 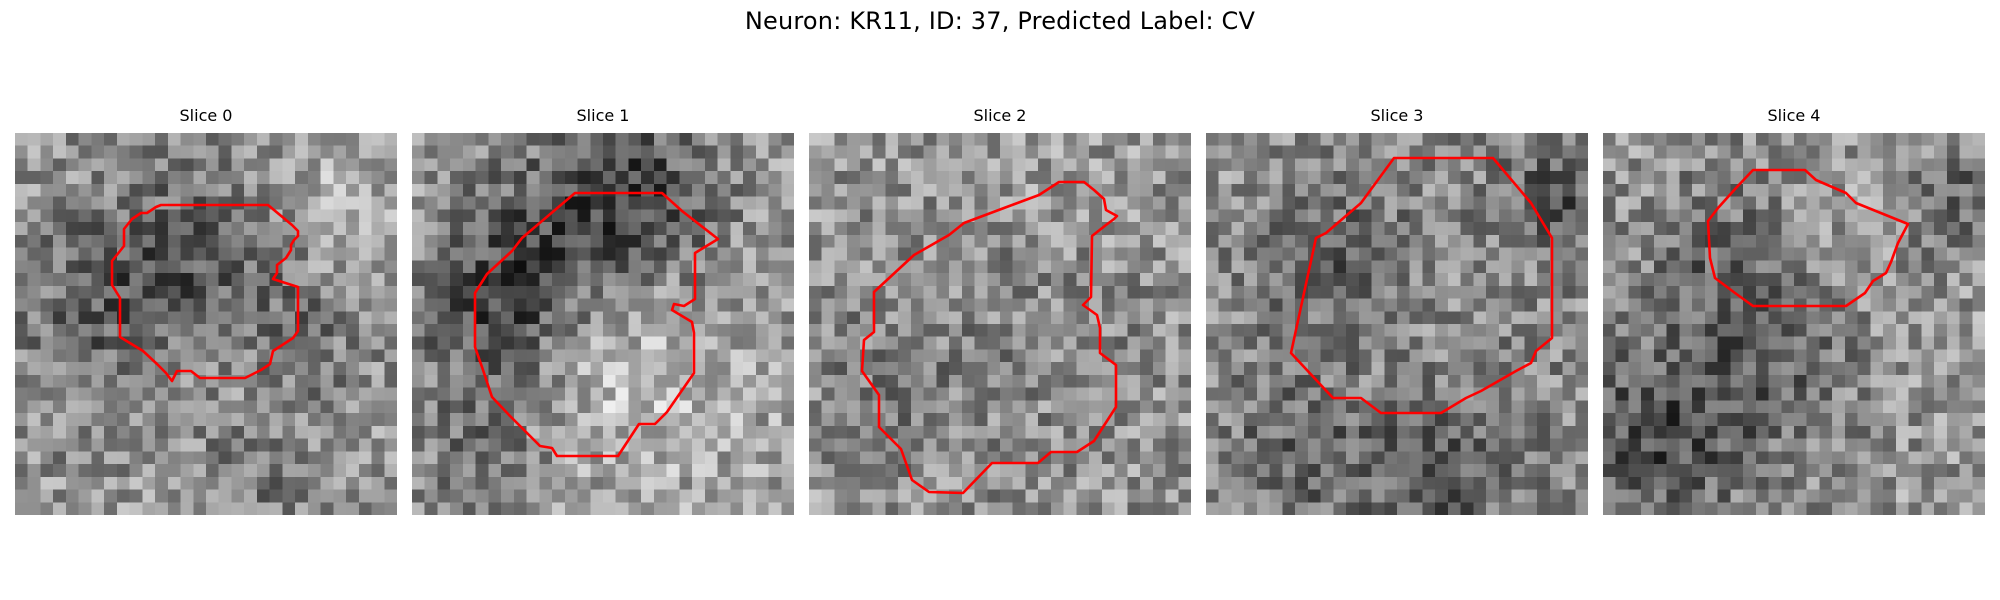 What do you see at coordinates (1000, 115) in the screenshot?
I see `slice-title: Slice 2` at bounding box center [1000, 115].